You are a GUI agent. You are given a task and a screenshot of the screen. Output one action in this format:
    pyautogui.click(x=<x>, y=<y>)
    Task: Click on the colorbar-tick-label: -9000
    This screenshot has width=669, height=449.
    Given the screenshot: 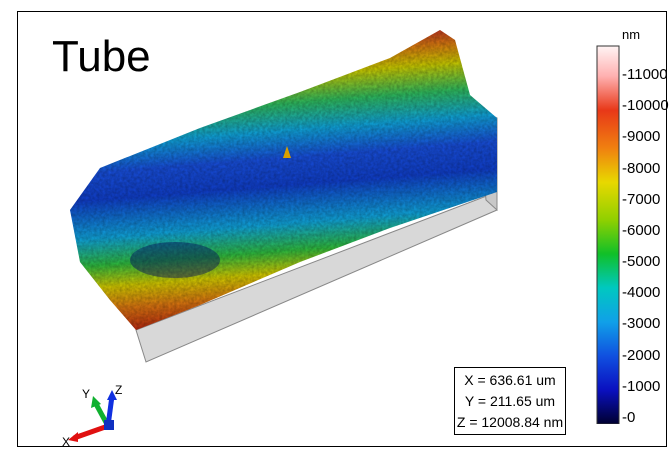 What is the action you would take?
    pyautogui.click(x=641, y=137)
    